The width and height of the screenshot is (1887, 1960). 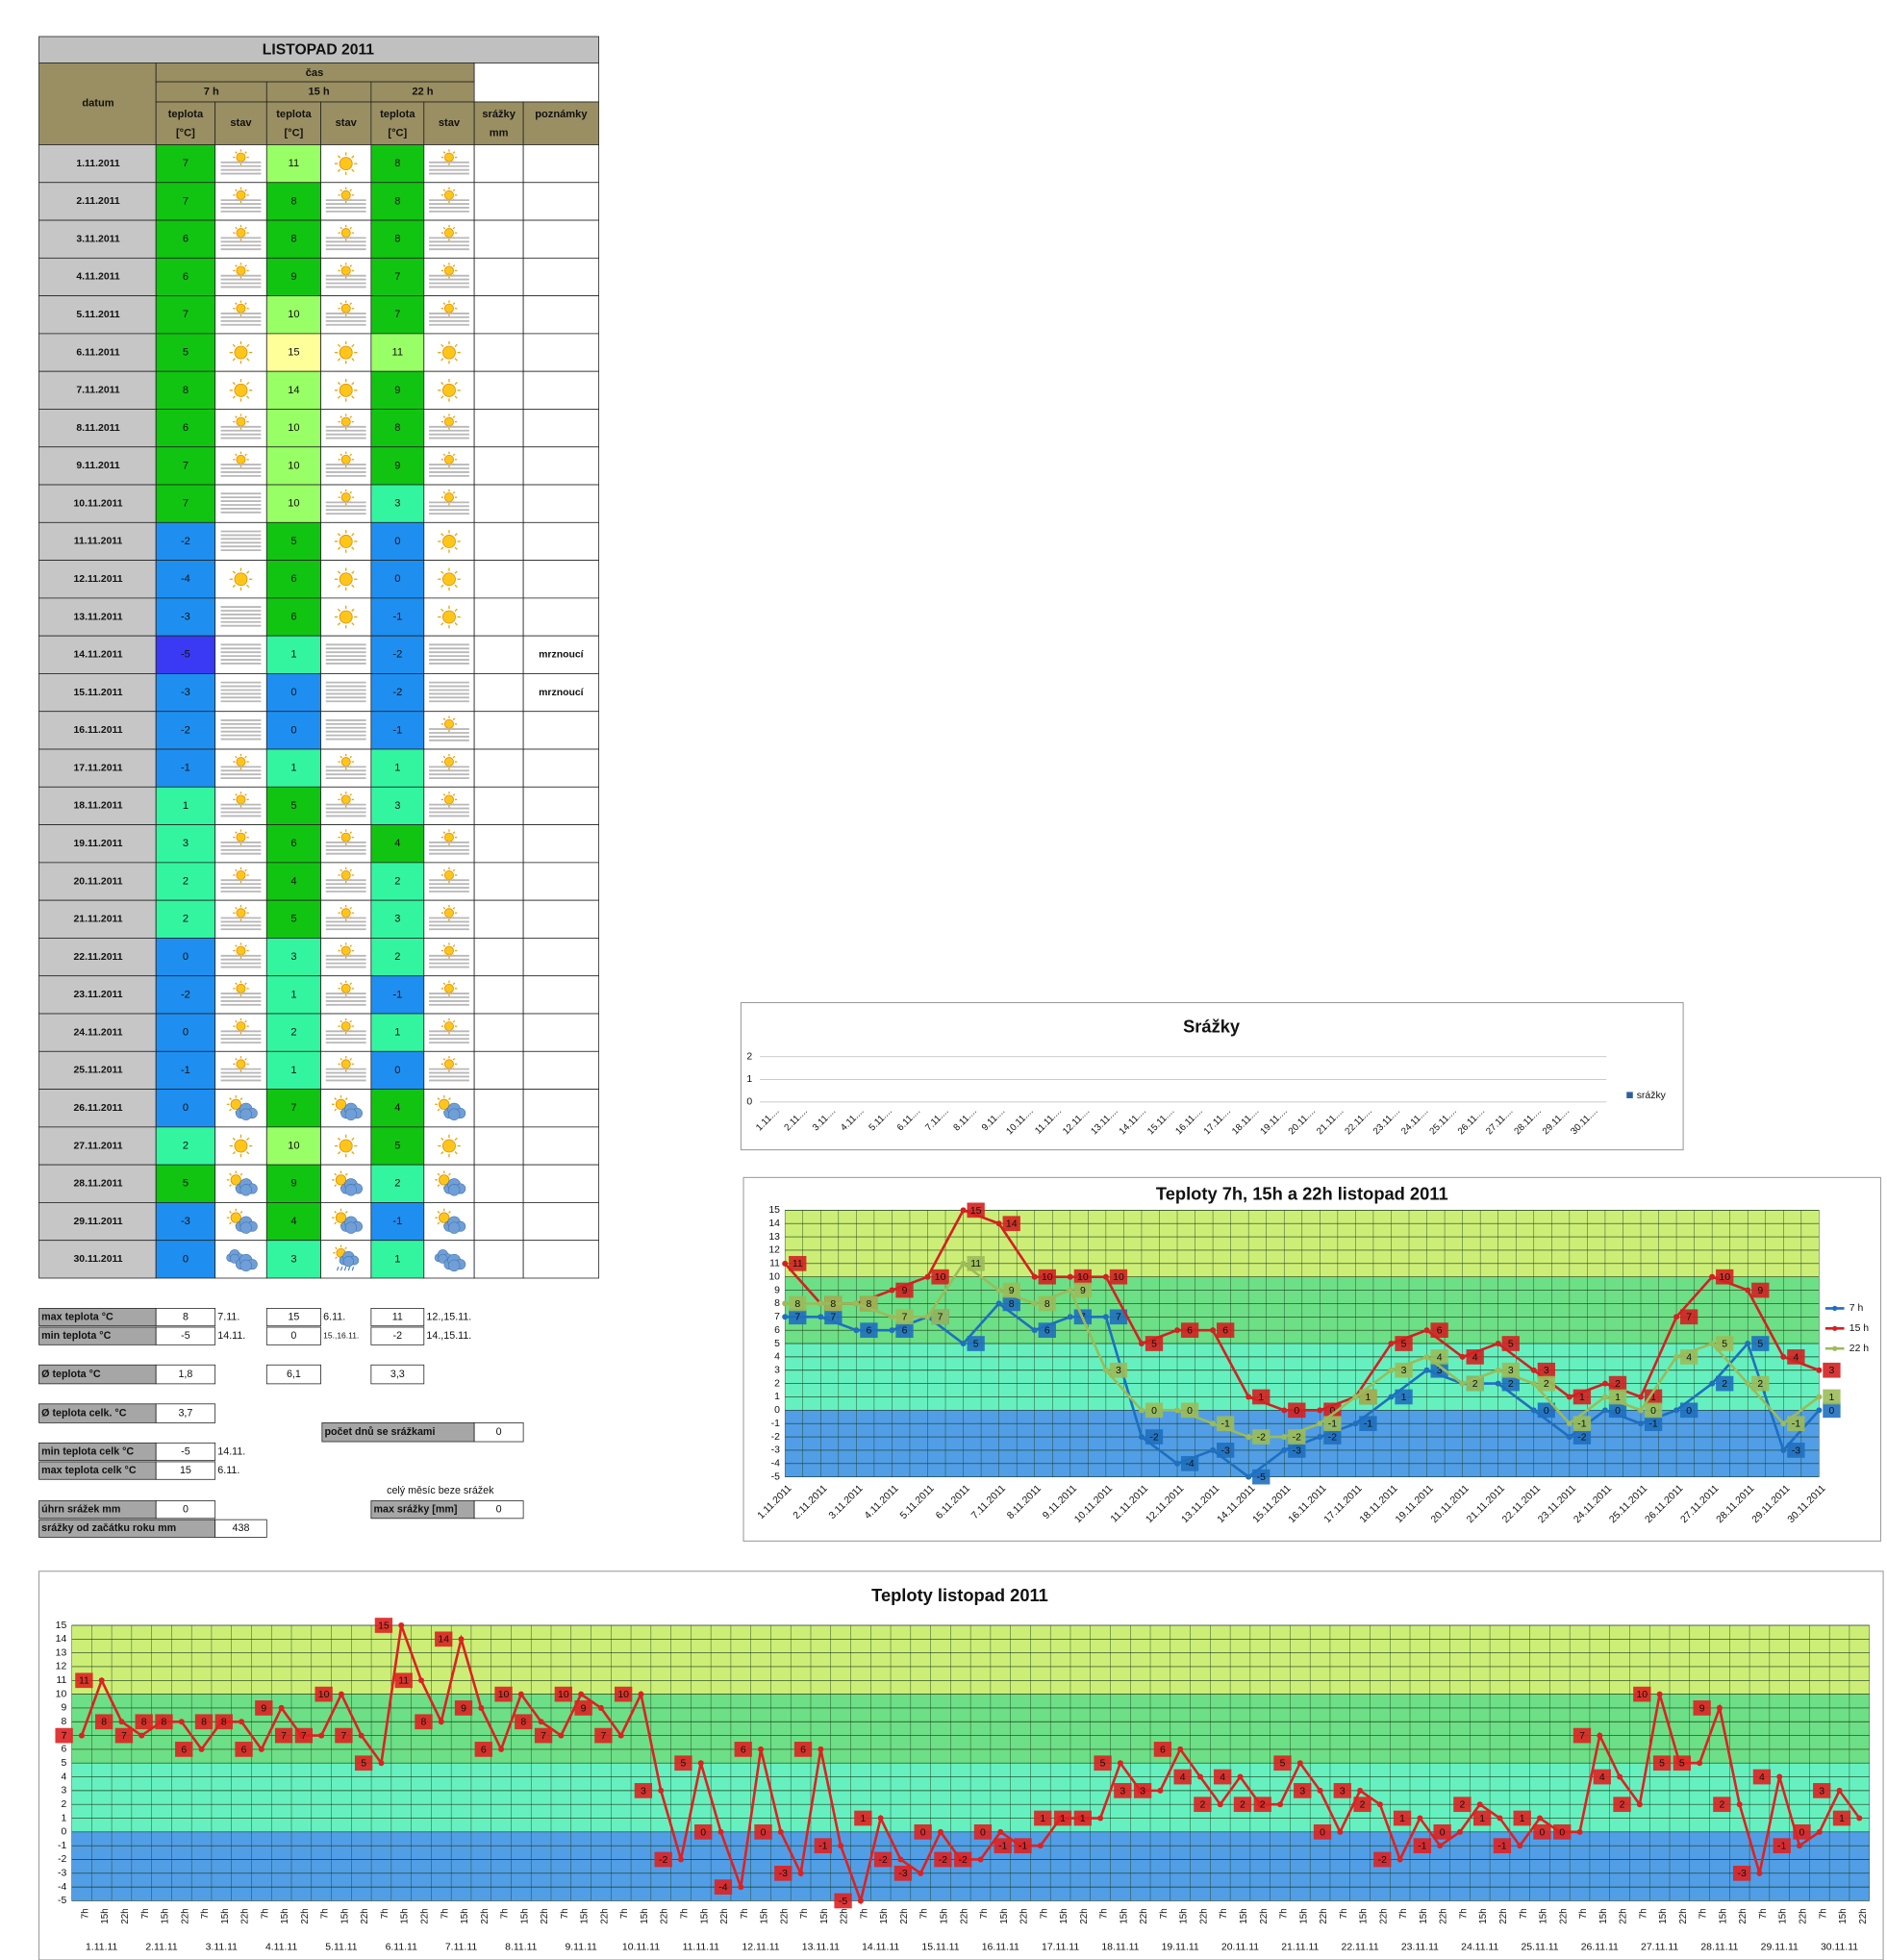 What do you see at coordinates (293, 352) in the screenshot?
I see `temp-text: 15` at bounding box center [293, 352].